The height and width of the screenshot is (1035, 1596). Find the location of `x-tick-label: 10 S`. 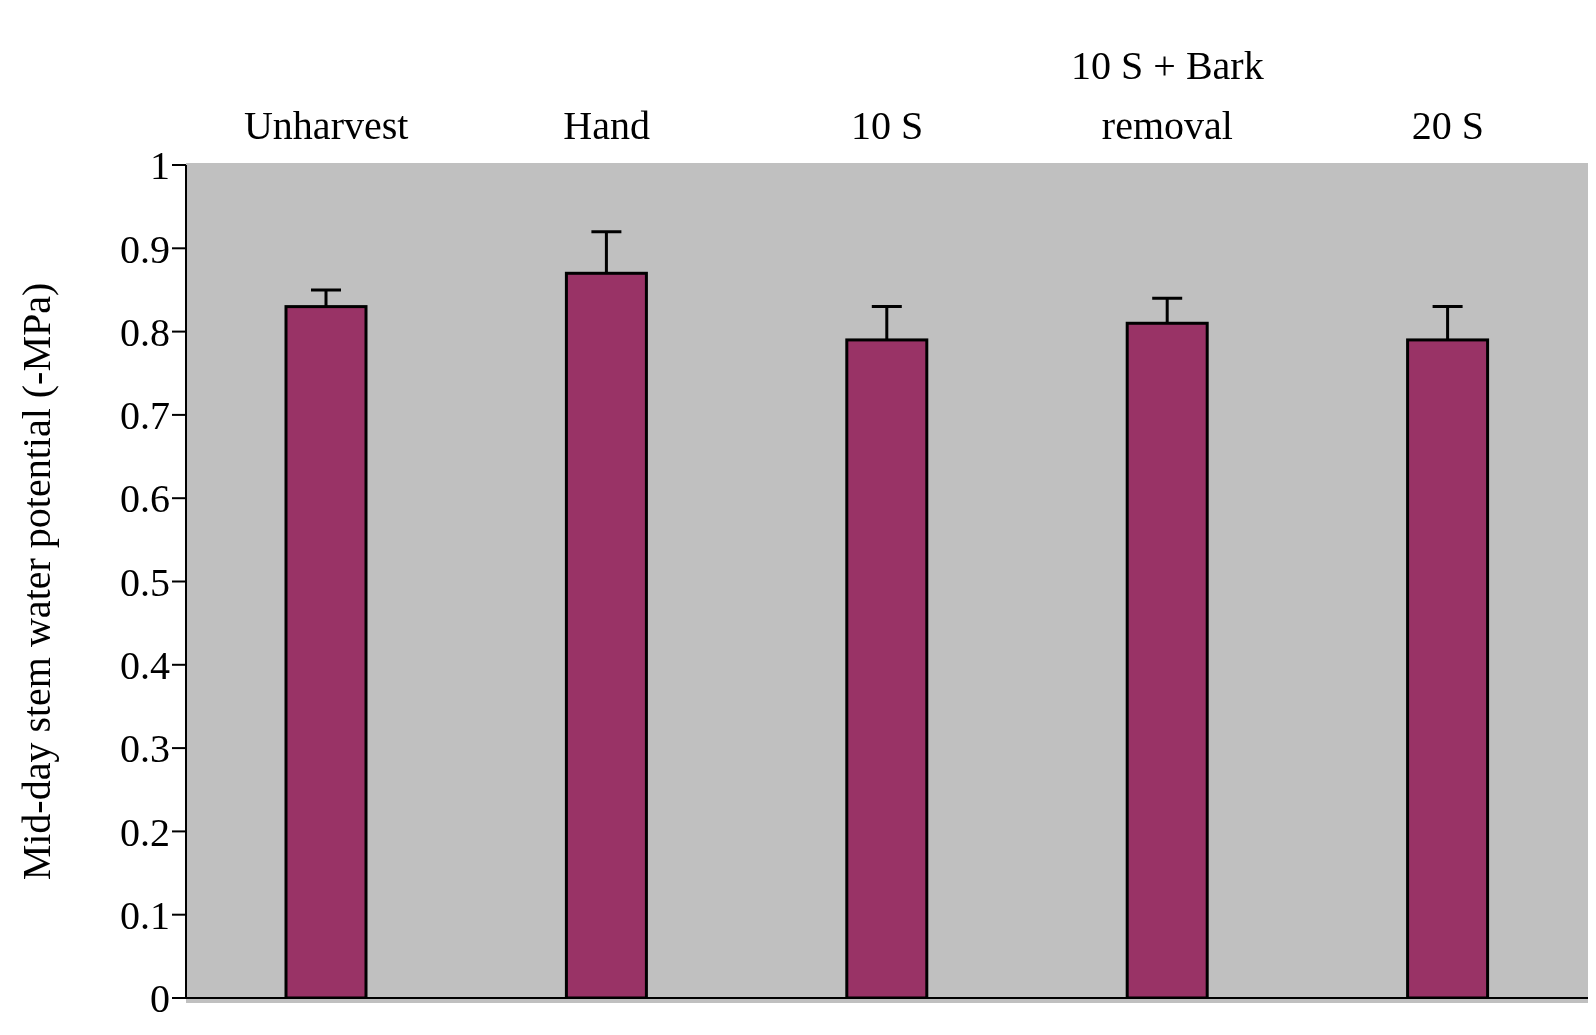

x-tick-label: 10 S is located at coordinates (887, 125).